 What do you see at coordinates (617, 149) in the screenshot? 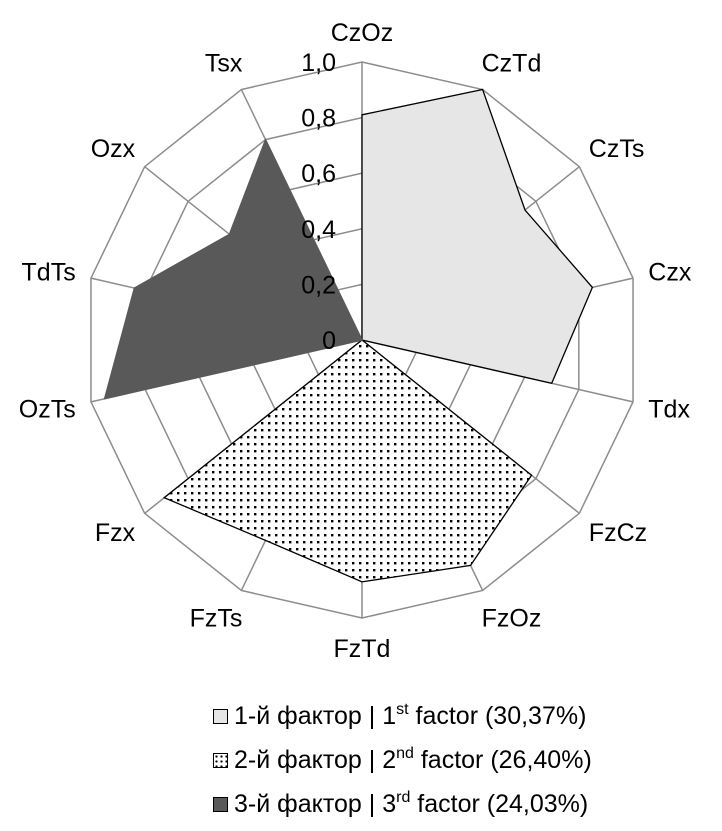
I see `axis-label: CzTs` at bounding box center [617, 149].